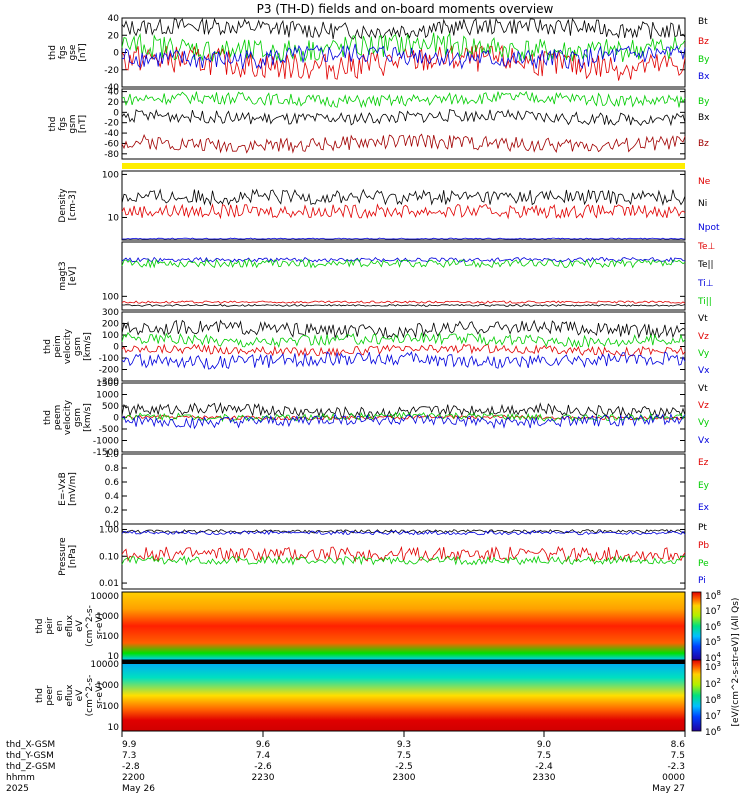  What do you see at coordinates (718, 624) in the screenshot?
I see `colorbar-tick-exponent: 6` at bounding box center [718, 624].